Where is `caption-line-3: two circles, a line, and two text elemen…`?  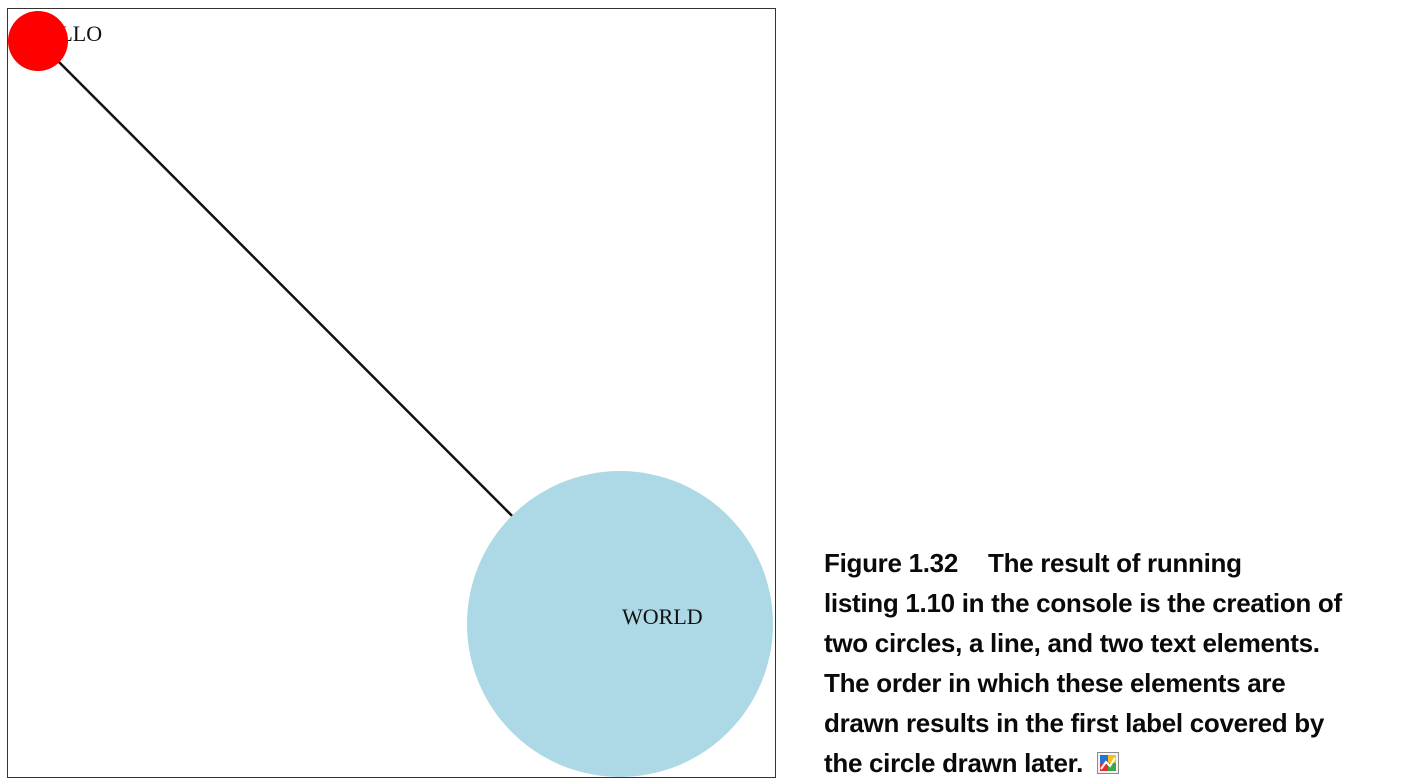 caption-line-3: two circles, a line, and two text elemen… is located at coordinates (1072, 643).